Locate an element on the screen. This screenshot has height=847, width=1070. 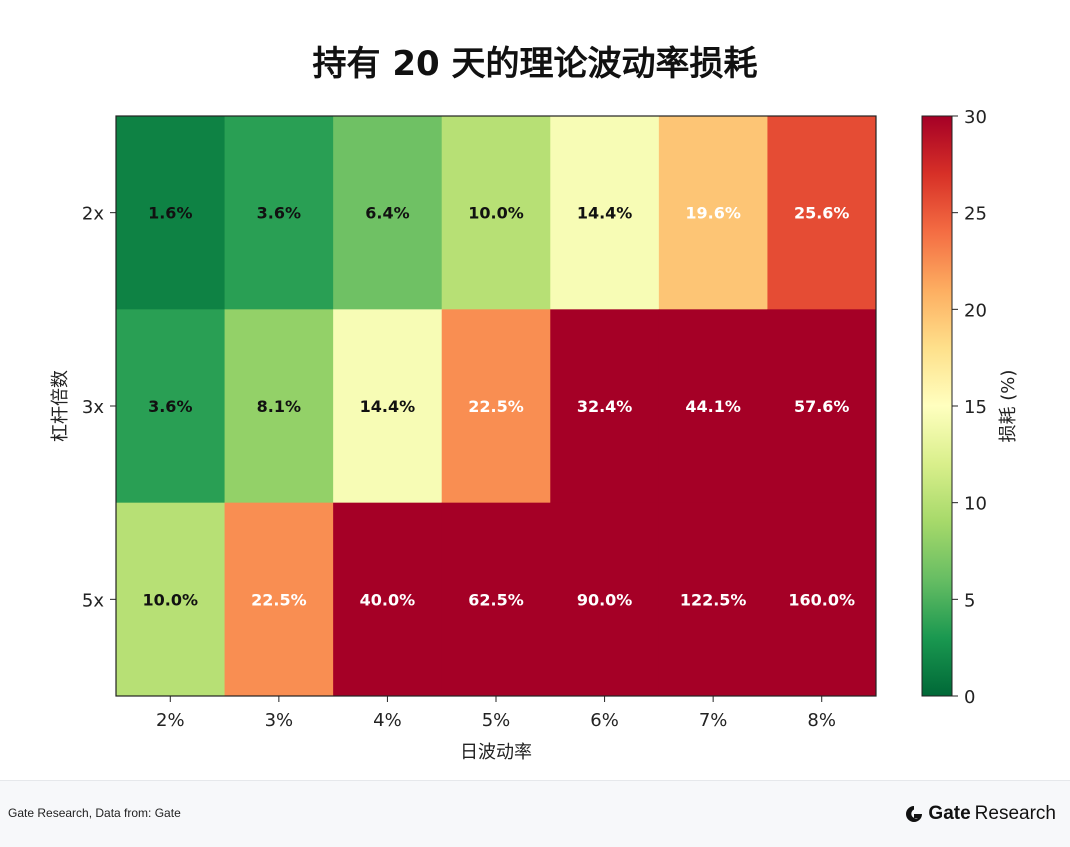
x-tick-label: 2% is located at coordinates (170, 720).